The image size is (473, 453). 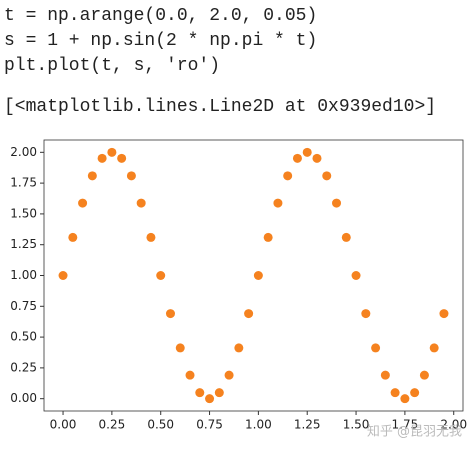 I want to click on x-tick-label: 0.25, so click(x=112, y=425).